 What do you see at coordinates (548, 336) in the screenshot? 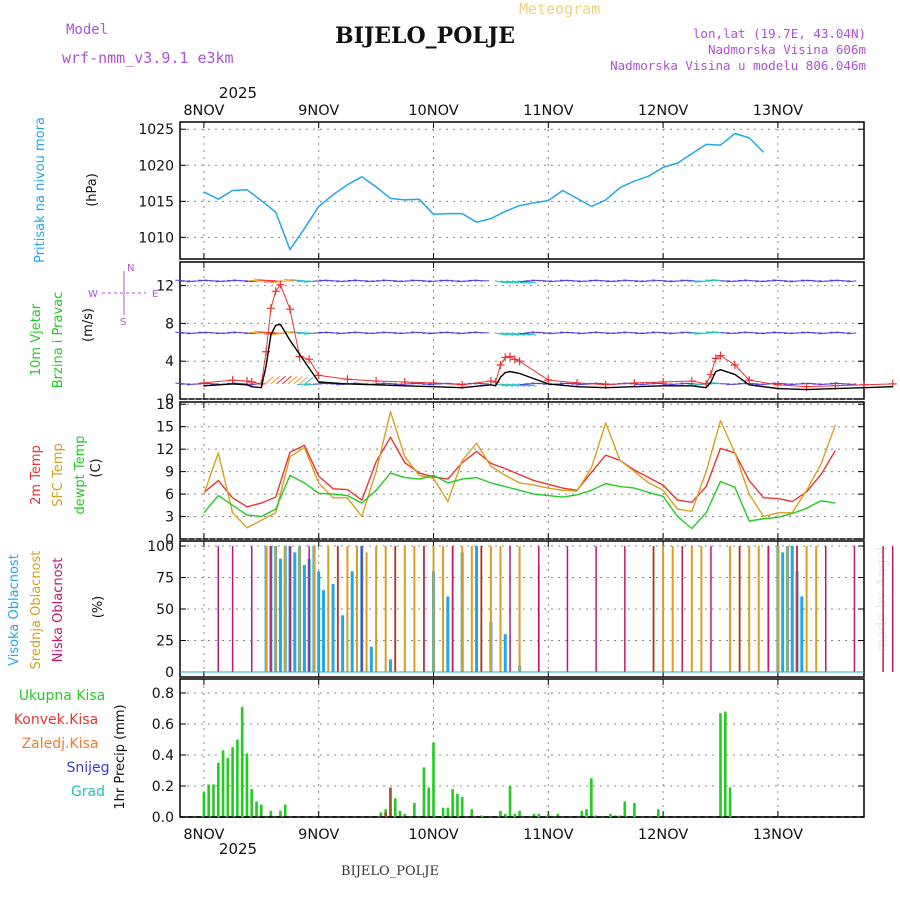
I see `wind-gust-line` at bounding box center [548, 336].